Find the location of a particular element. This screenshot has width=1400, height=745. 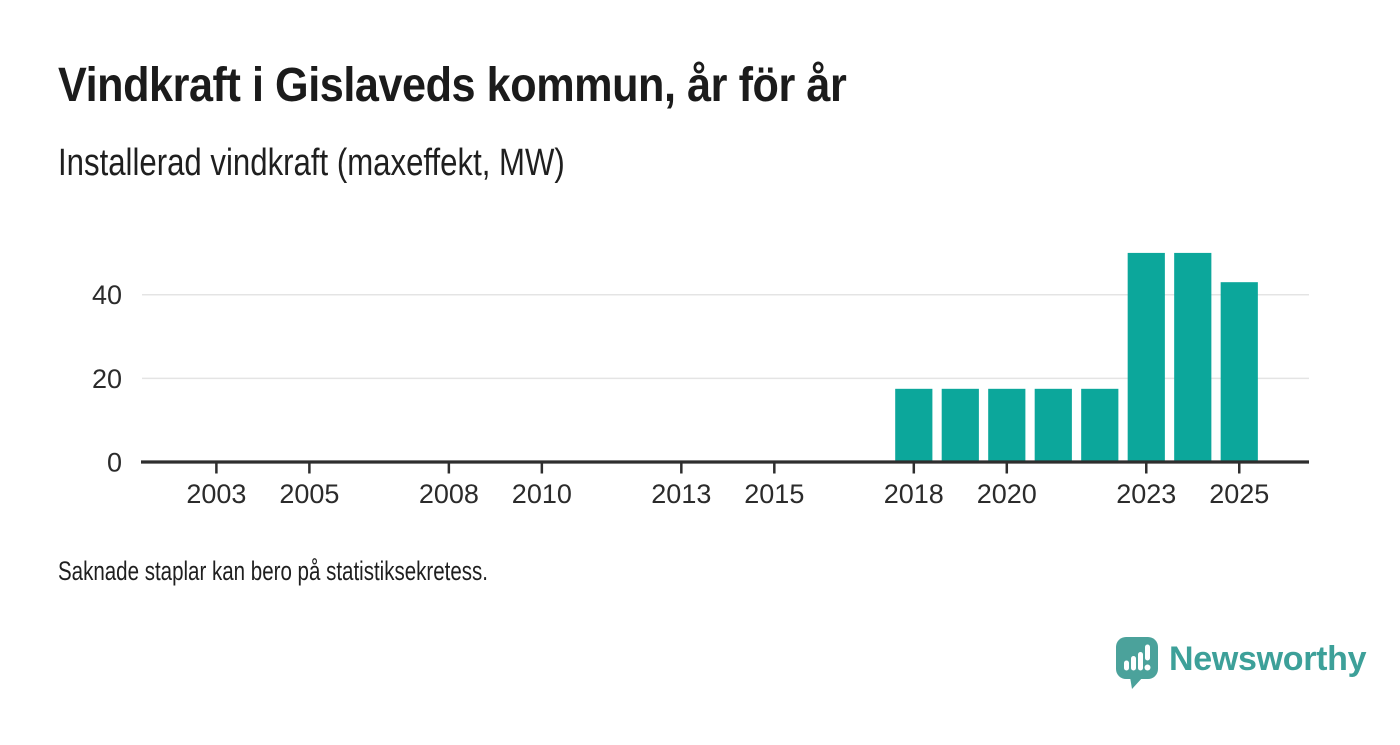

newsworthy-logo-icon is located at coordinates (1137, 663).